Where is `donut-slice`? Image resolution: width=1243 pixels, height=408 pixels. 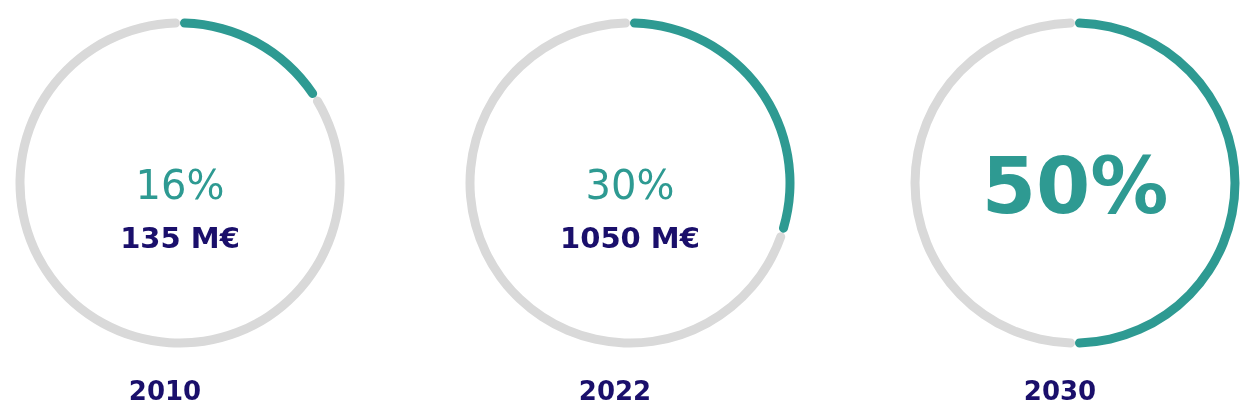 donut-slice is located at coordinates (249, 58).